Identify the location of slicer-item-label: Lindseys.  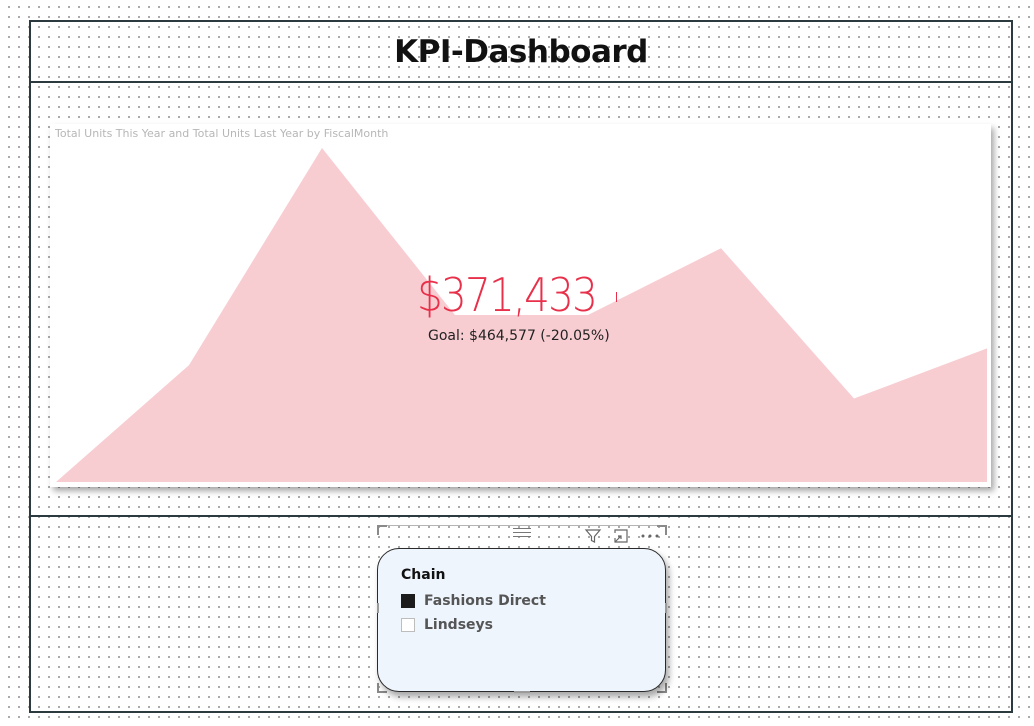
(458, 625).